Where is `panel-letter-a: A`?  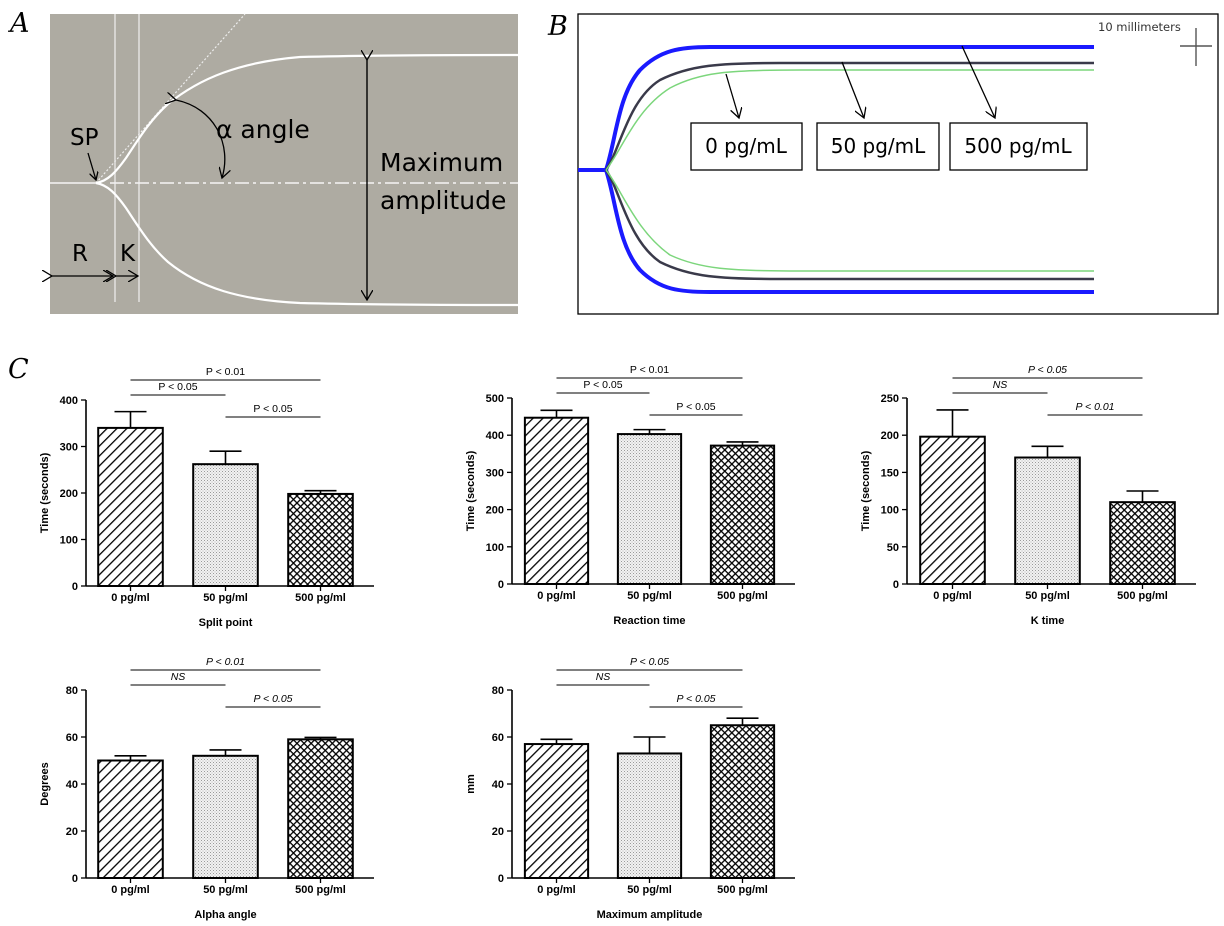
panel-letter-a: A is located at coordinates (18, 23).